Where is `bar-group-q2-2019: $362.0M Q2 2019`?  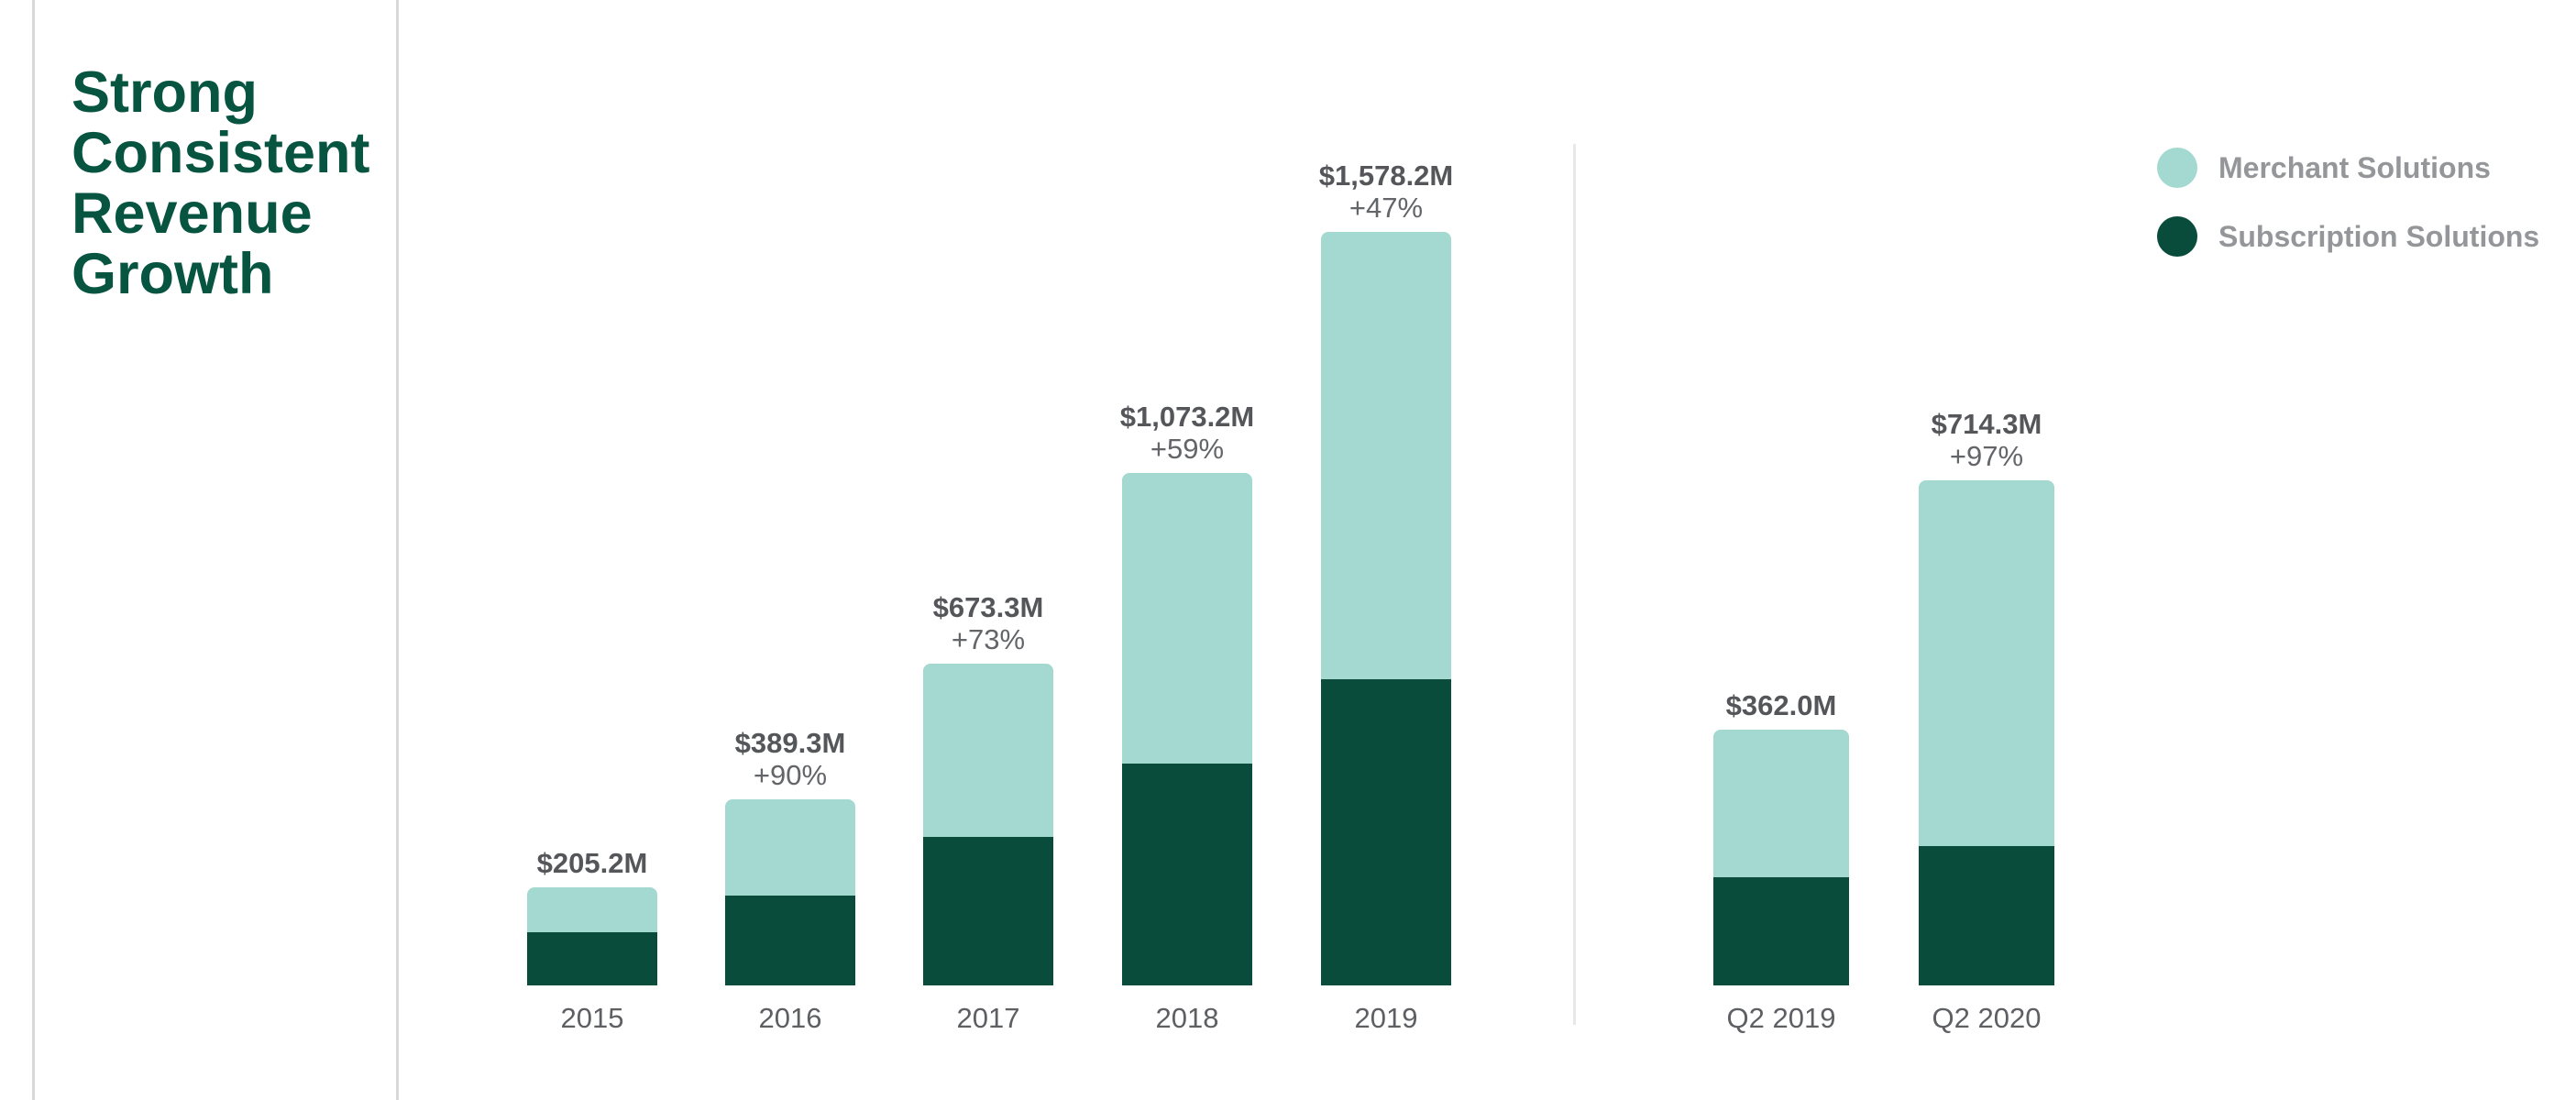
bar-group-q2-2019: $362.0M Q2 2019 is located at coordinates (1781, 550).